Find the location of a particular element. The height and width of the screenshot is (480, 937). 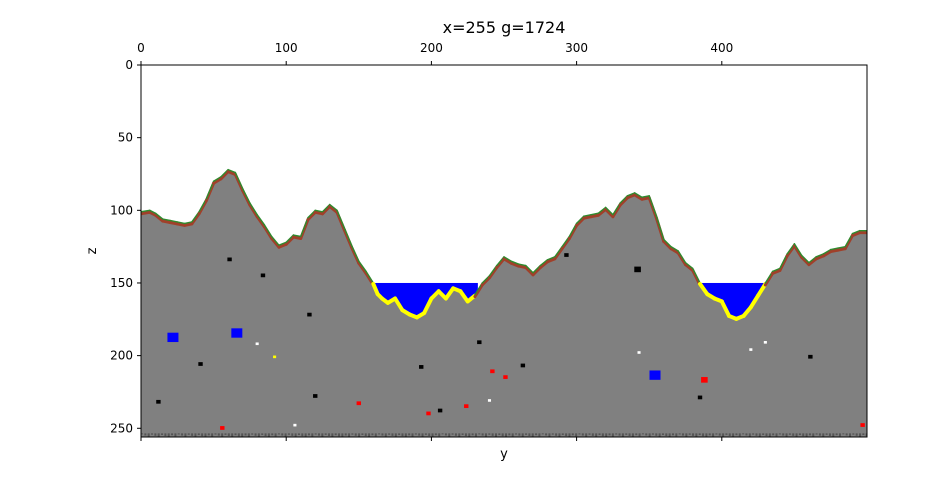

y-tick-label: 50 is located at coordinates (125, 138).